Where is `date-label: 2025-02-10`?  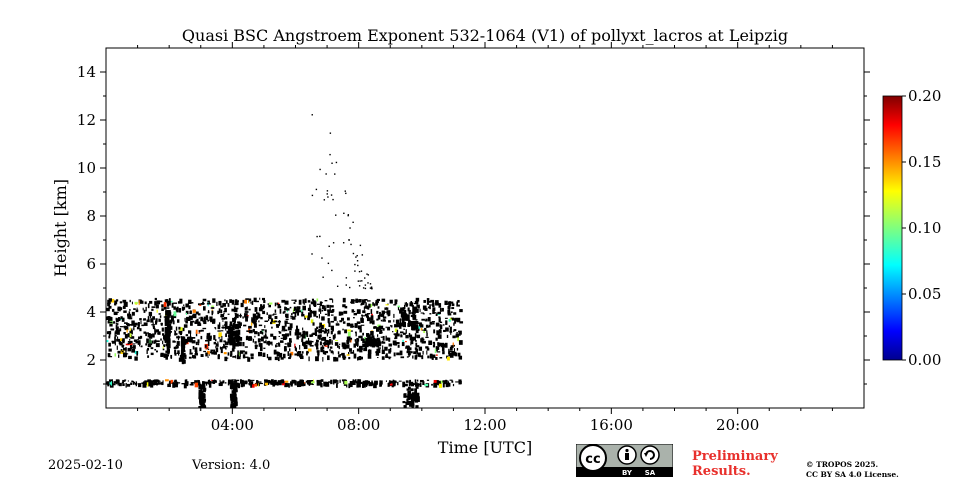
date-label: 2025-02-10 is located at coordinates (85, 465).